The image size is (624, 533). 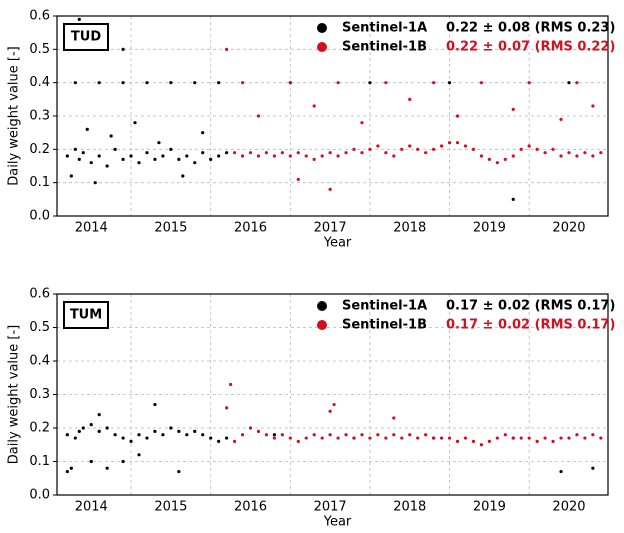 What do you see at coordinates (14, 394) in the screenshot?
I see `y-axis-label: Daily weight value [-]` at bounding box center [14, 394].